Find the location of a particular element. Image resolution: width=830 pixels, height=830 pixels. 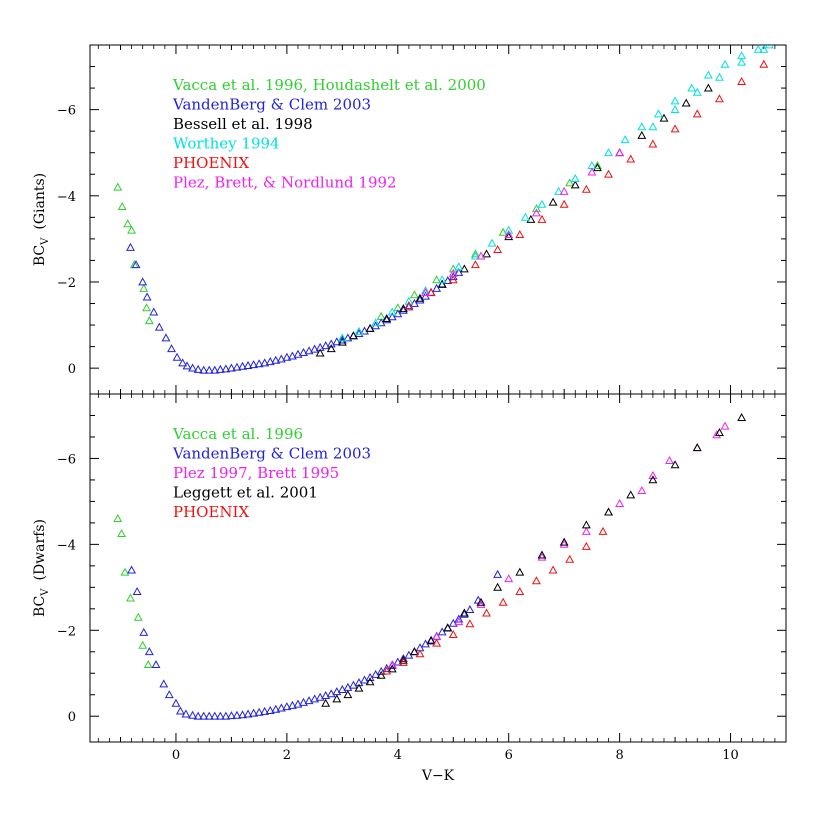

y-tick-label: −4 is located at coordinates (66, 545).